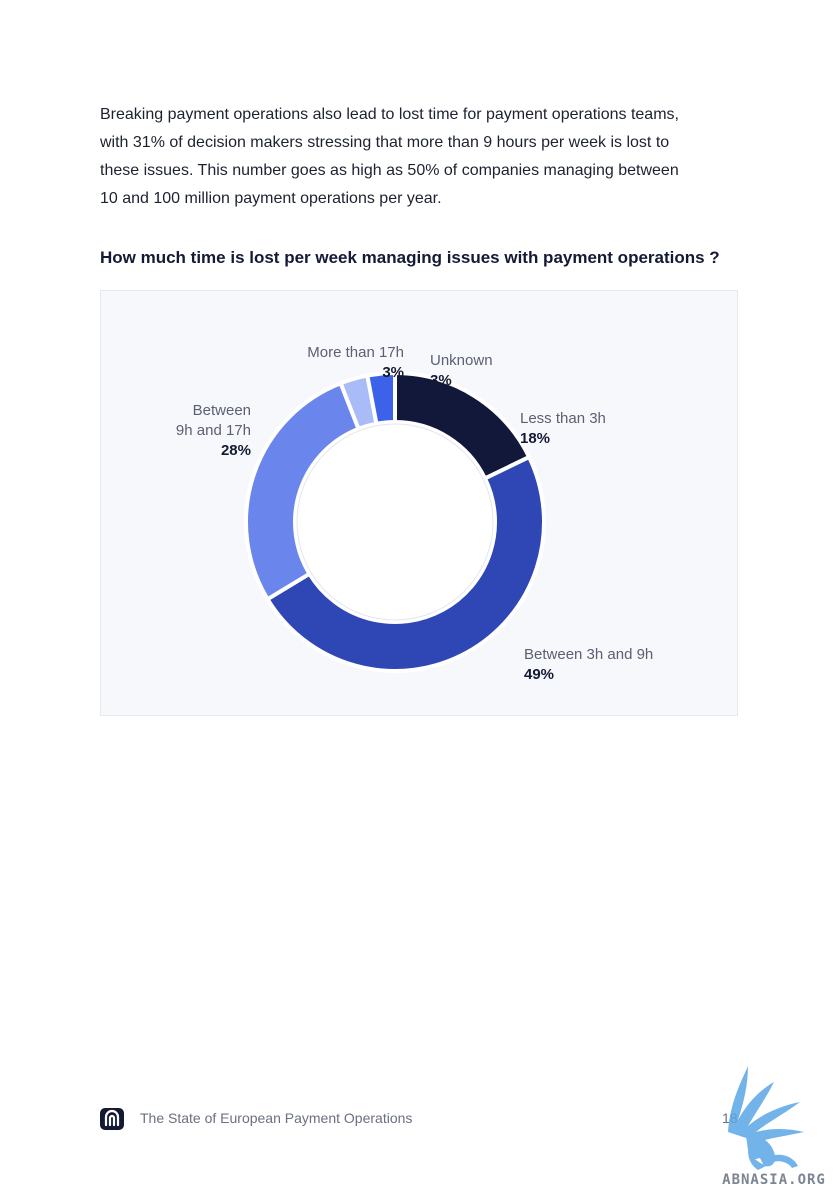 Image resolution: width=840 pixels, height=1195 pixels. Describe the element at coordinates (235, 450) in the screenshot. I see `slice-percent: 28%` at that location.